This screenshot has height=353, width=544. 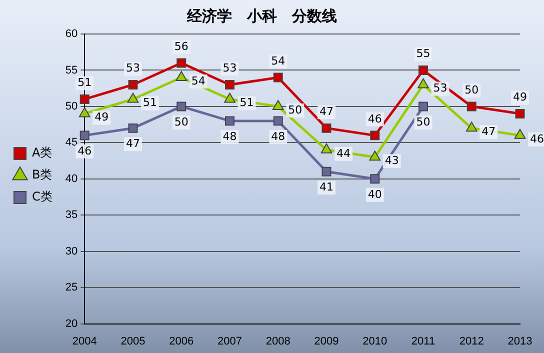 I want to click on x-tick-label: 2009, so click(x=326, y=341).